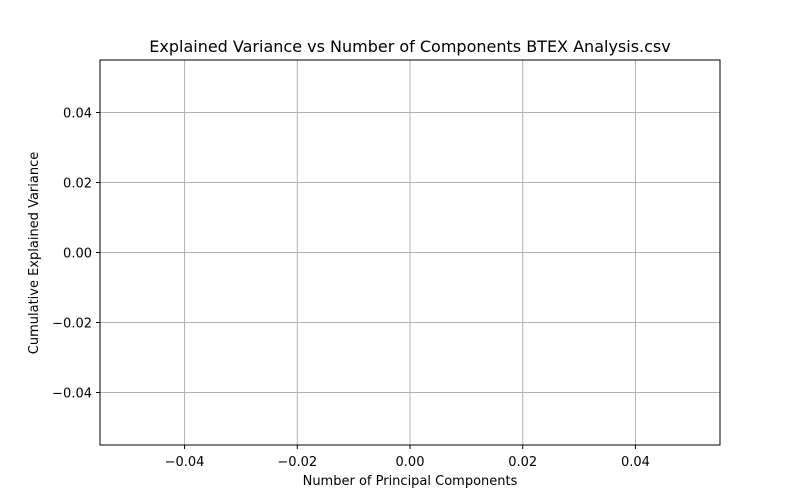  What do you see at coordinates (185, 462) in the screenshot?
I see `x-tick-label: −0.04` at bounding box center [185, 462].